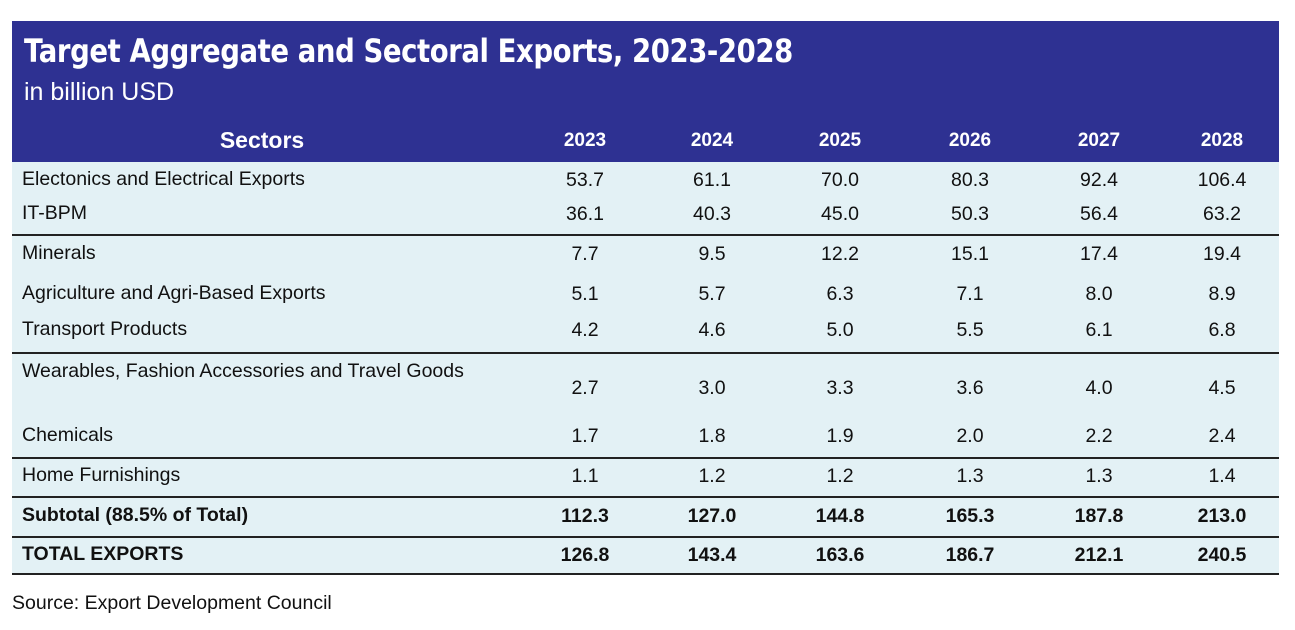 Image resolution: width=1295 pixels, height=630 pixels. I want to click on header-year-2023: 2023, so click(585, 140).